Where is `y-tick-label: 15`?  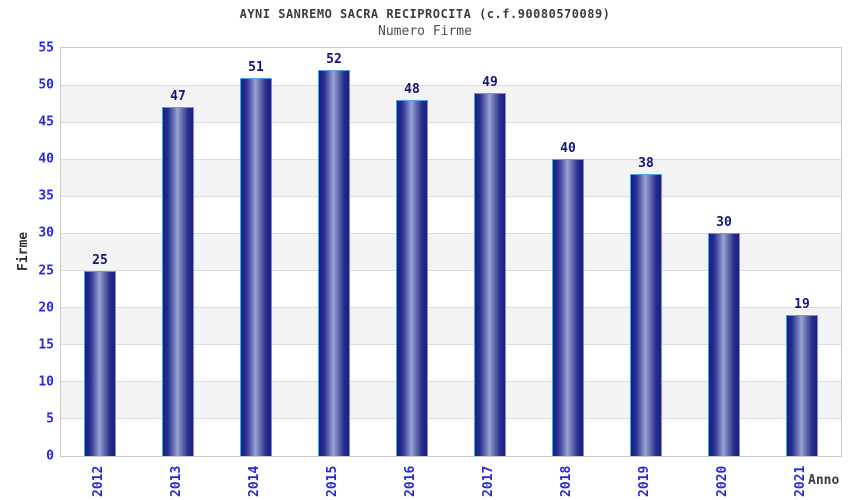 y-tick-label: 15 is located at coordinates (46, 345).